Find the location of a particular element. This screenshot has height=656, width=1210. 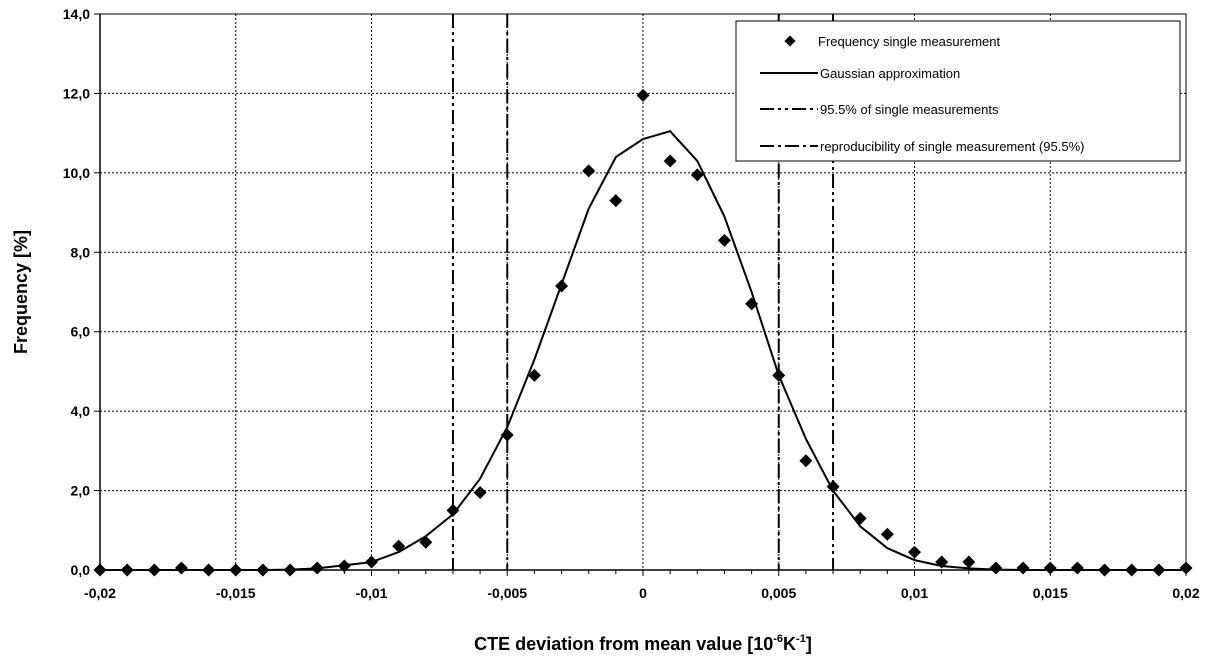

x-tick-label: -0,005 is located at coordinates (507, 593).